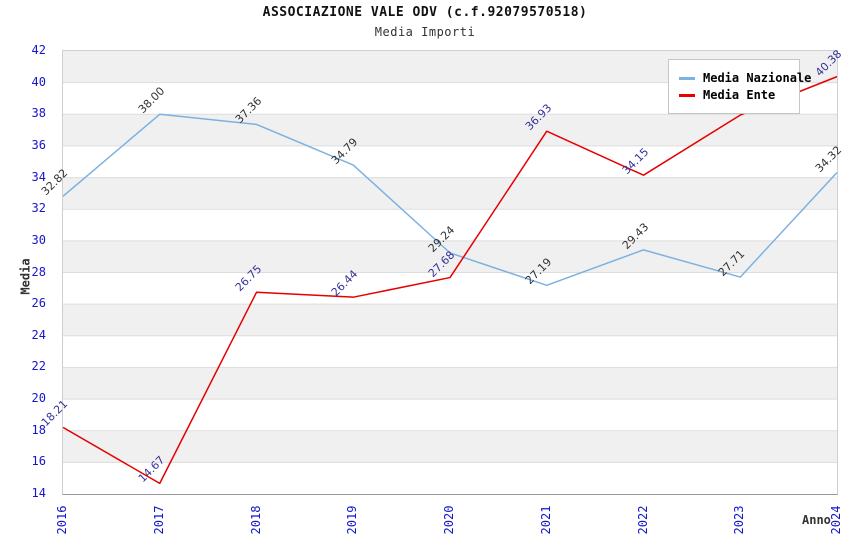 The height and width of the screenshot is (550, 850). Describe the element at coordinates (449, 520) in the screenshot. I see `x-tick-label: 2020` at that location.